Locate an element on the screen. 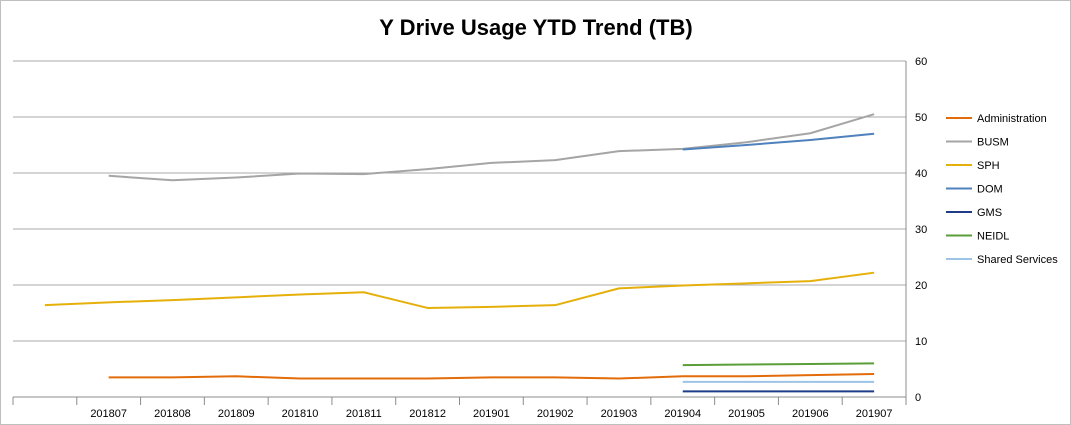  y-tick-label: 20 is located at coordinates (921, 286).